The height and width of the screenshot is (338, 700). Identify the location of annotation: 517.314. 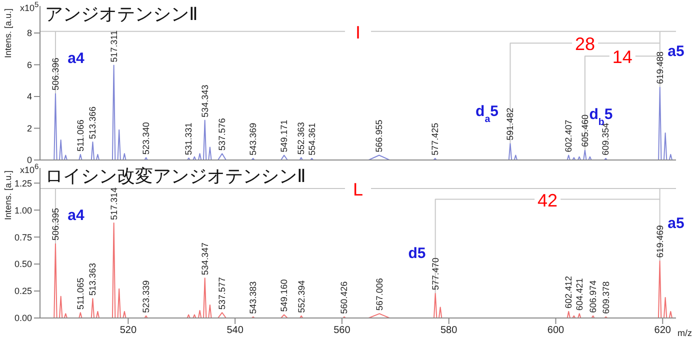
(113, 203).